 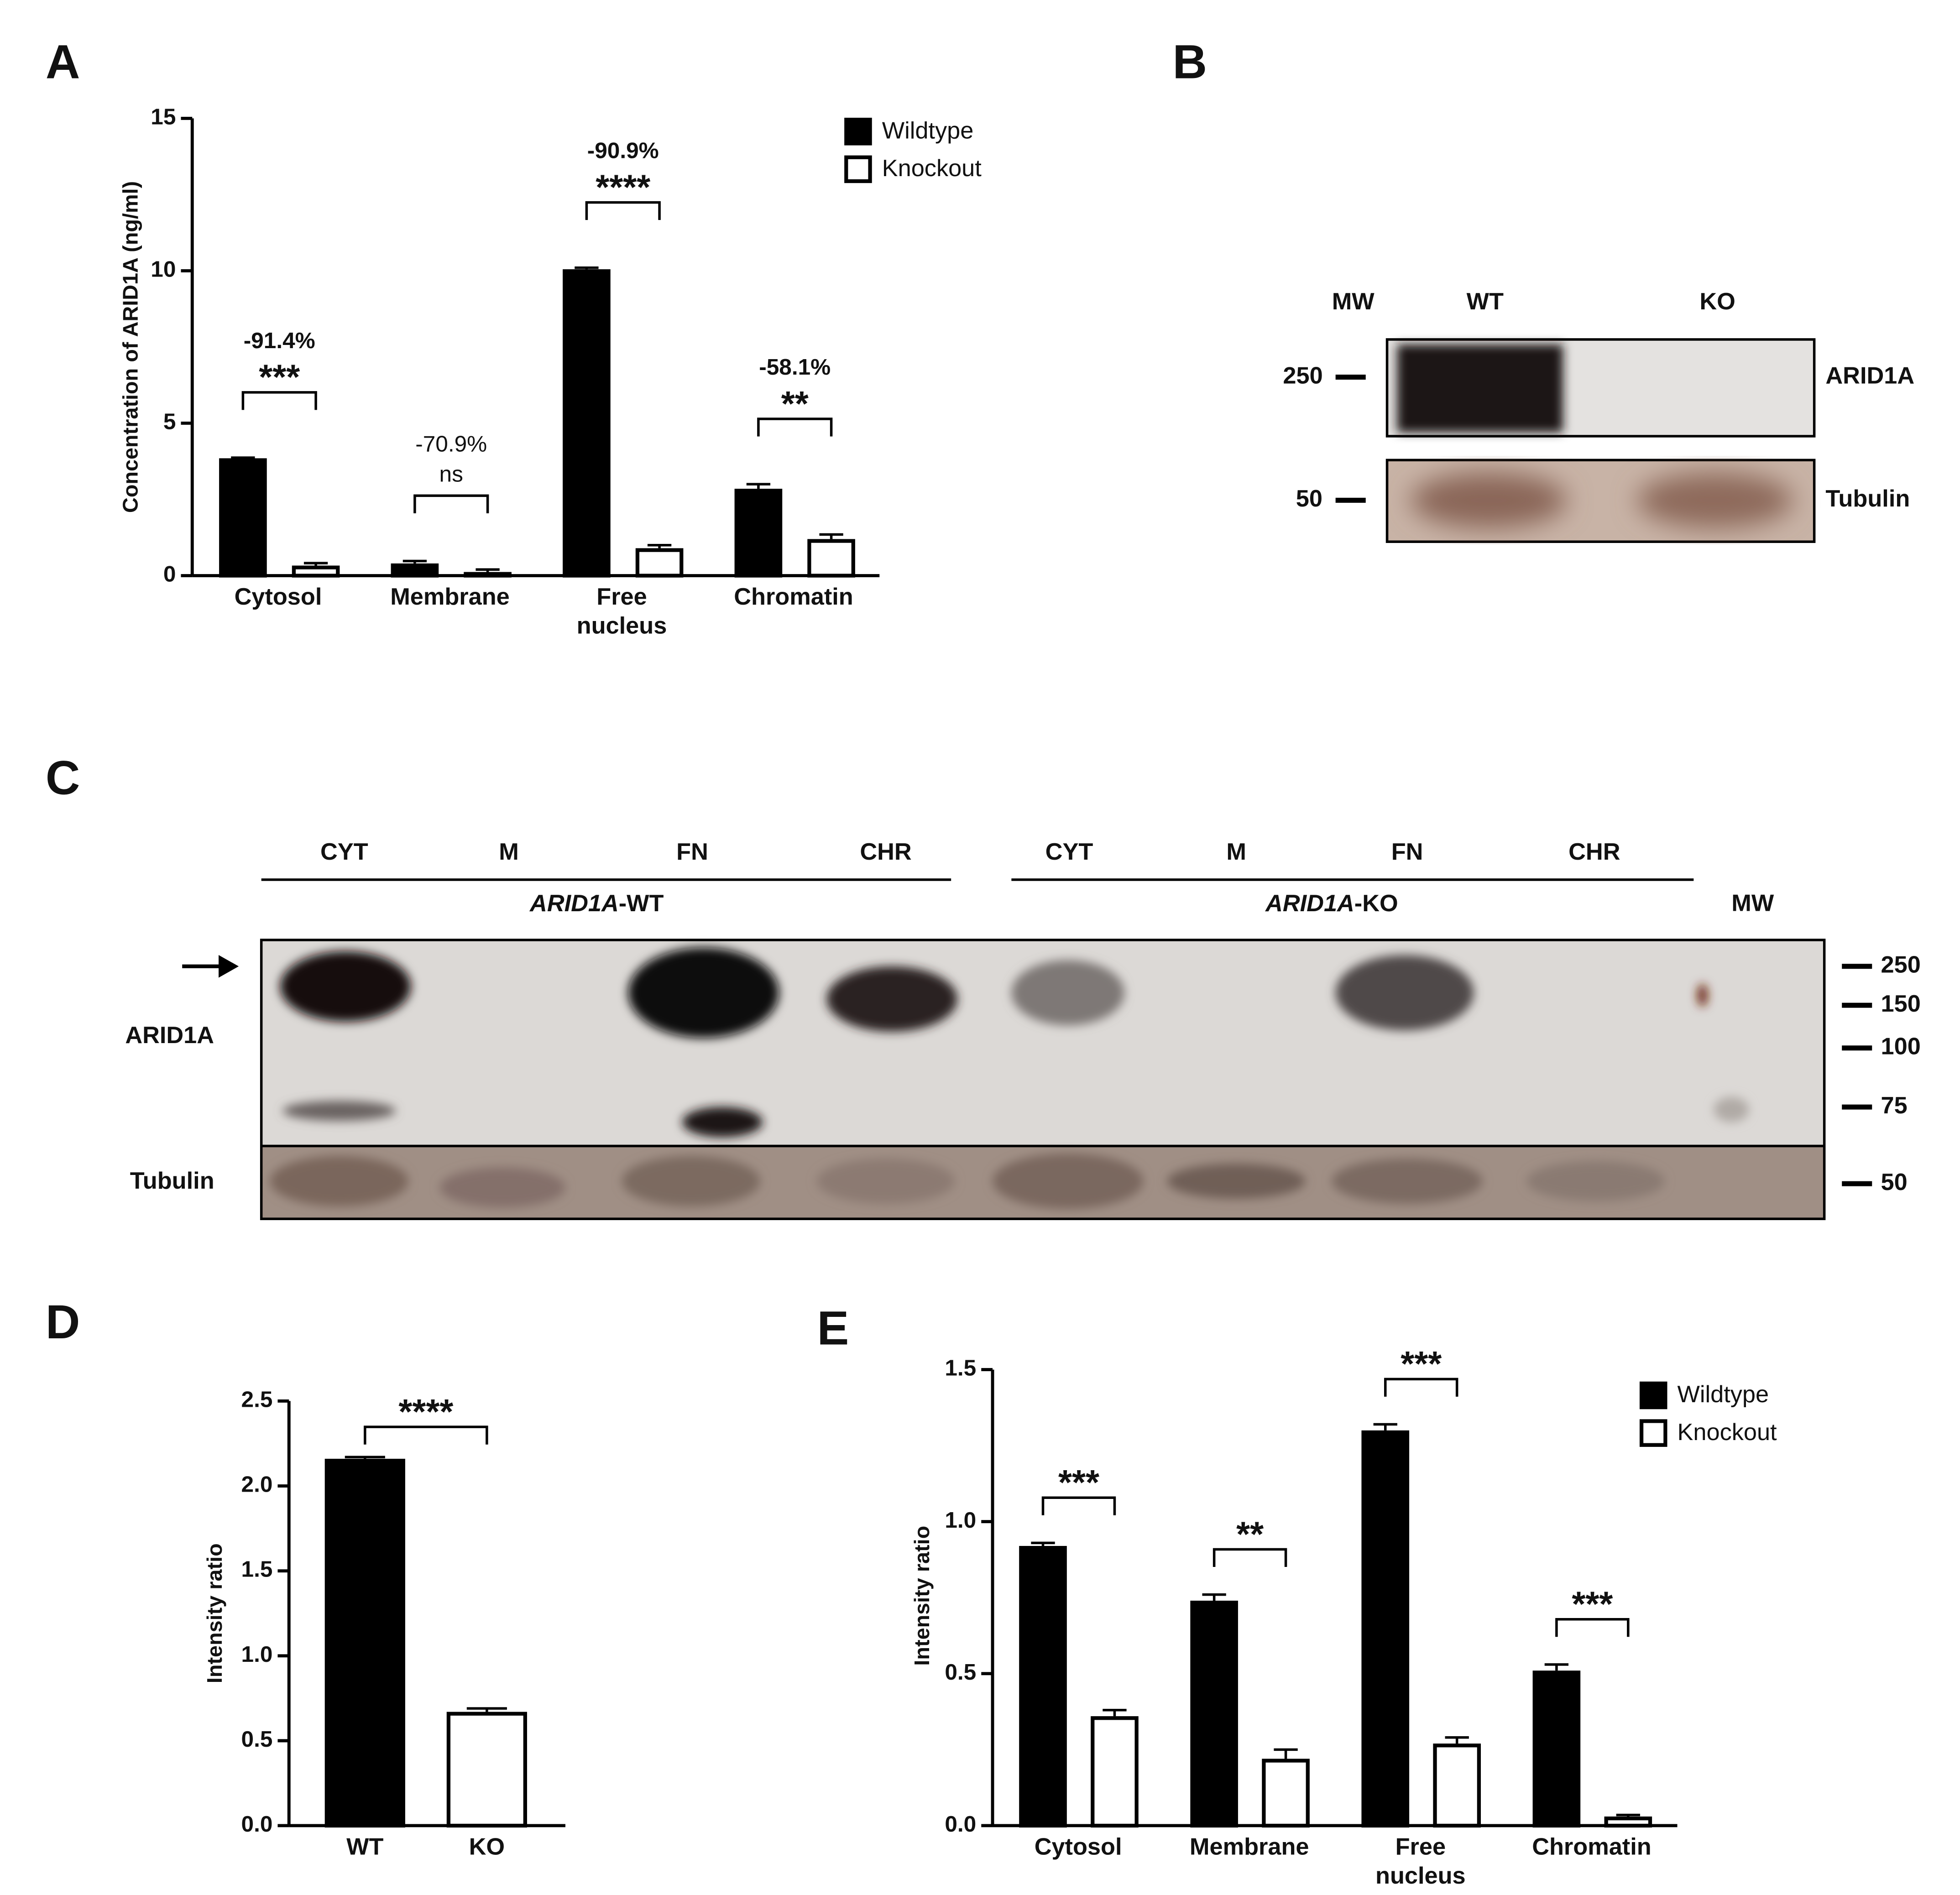 What do you see at coordinates (1485, 301) in the screenshot?
I see `lane-label: WT` at bounding box center [1485, 301].